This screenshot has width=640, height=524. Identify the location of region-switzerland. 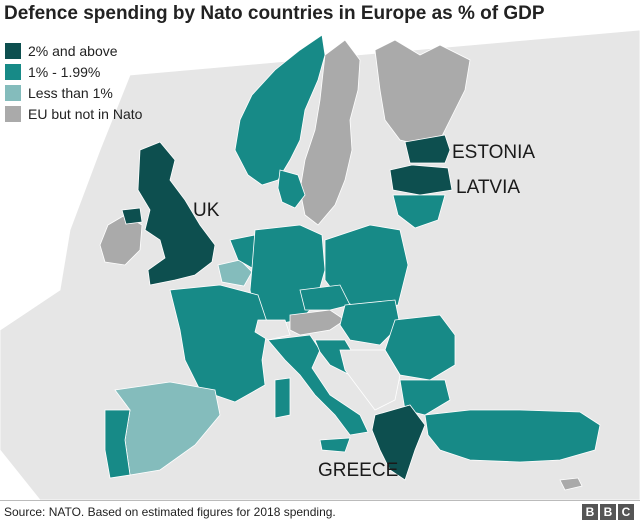
(272, 330).